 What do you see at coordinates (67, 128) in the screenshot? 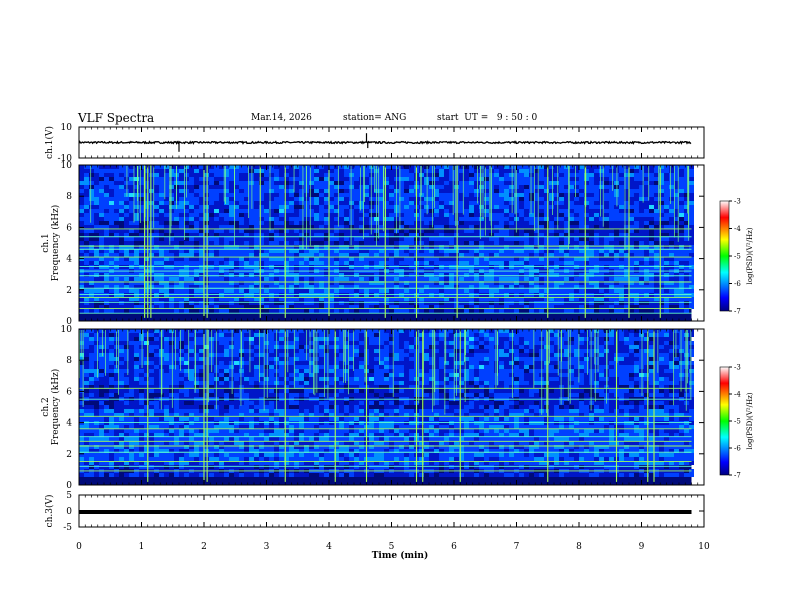
I see `ch1-ytick-label: 10` at bounding box center [67, 128].